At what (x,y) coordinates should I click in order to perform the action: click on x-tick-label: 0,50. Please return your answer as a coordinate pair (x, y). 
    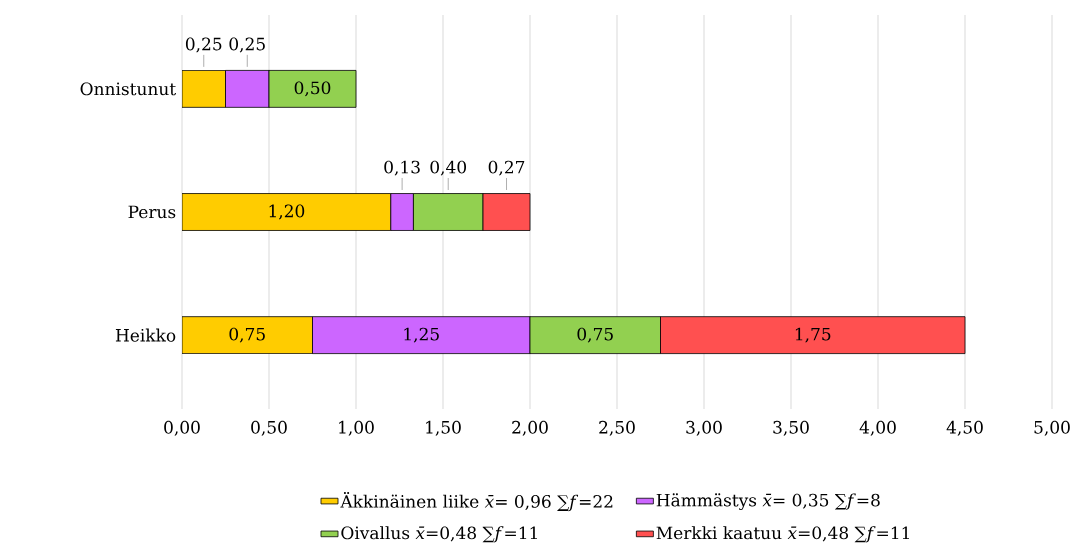
    Looking at the image, I should click on (269, 428).